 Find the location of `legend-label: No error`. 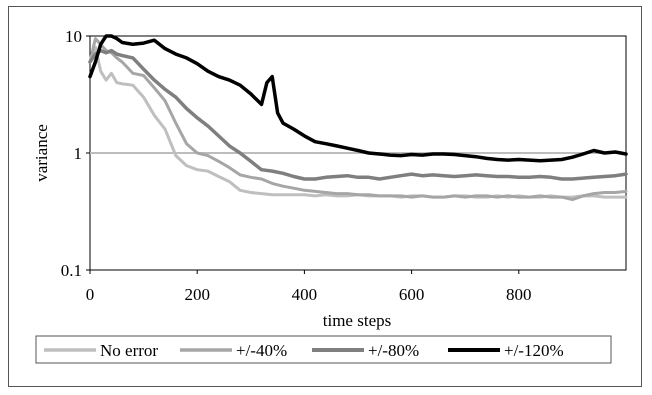

legend-label: No error is located at coordinates (129, 350).